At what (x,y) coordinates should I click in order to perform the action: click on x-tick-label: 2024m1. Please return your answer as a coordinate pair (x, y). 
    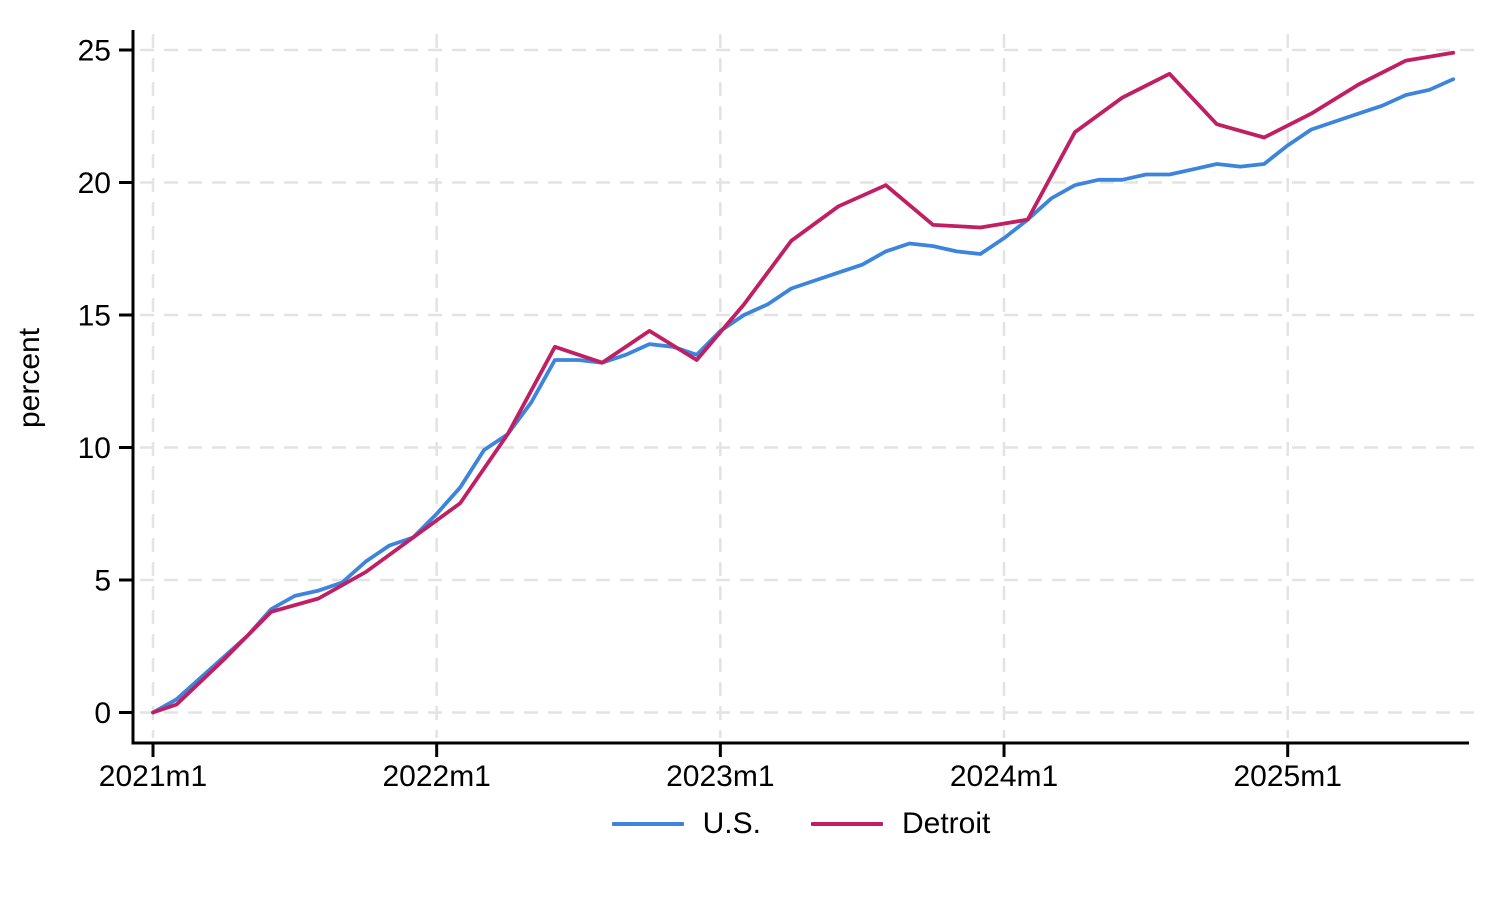
    Looking at the image, I should click on (1004, 776).